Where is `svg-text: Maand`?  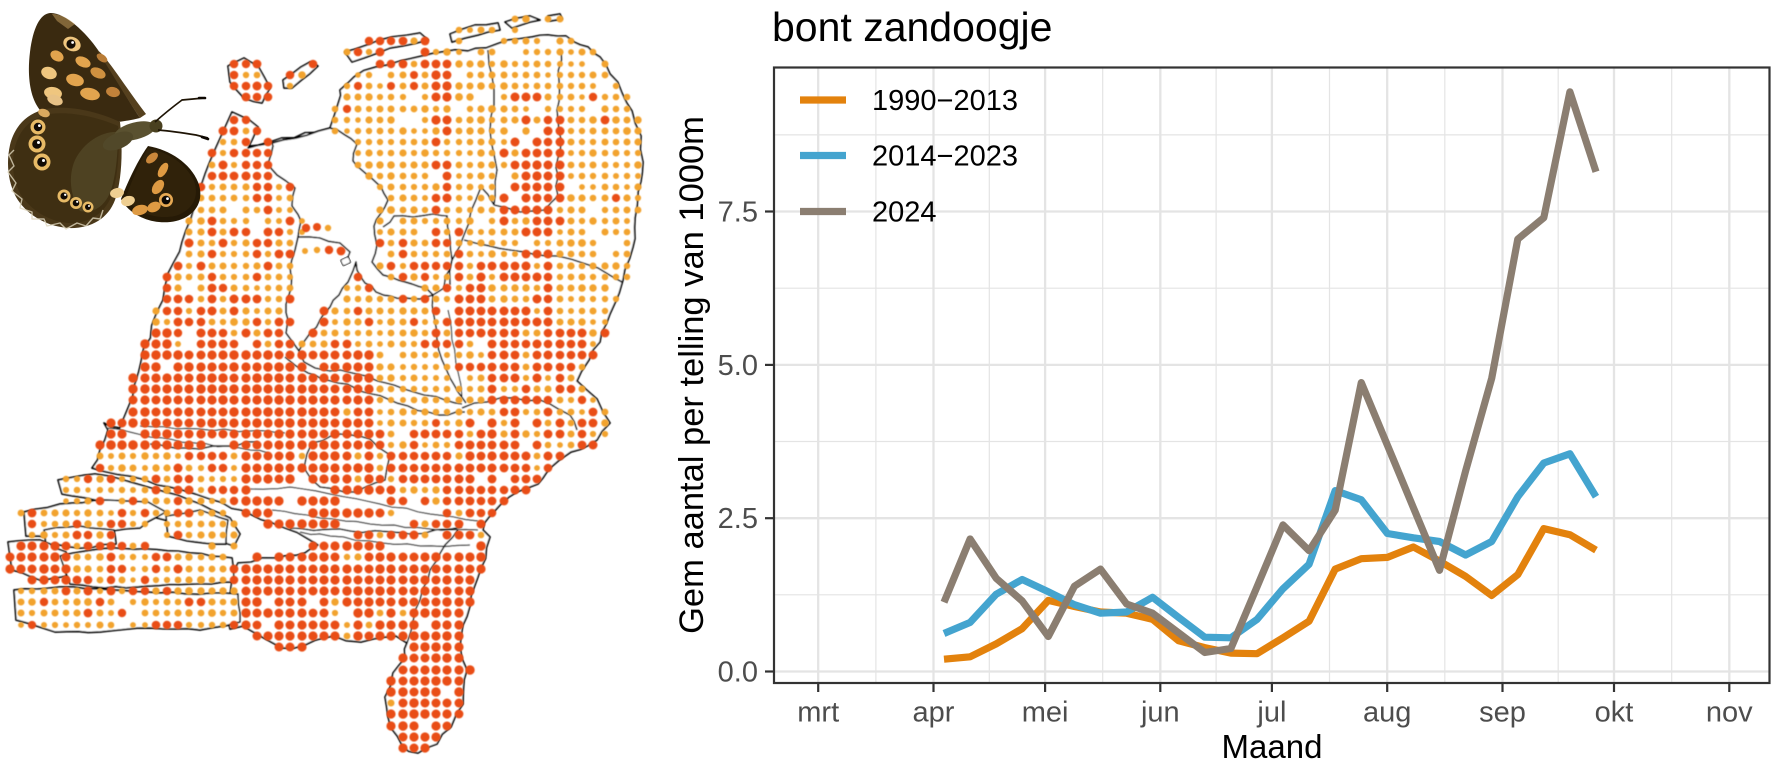
svg-text: Maand is located at coordinates (1272, 746).